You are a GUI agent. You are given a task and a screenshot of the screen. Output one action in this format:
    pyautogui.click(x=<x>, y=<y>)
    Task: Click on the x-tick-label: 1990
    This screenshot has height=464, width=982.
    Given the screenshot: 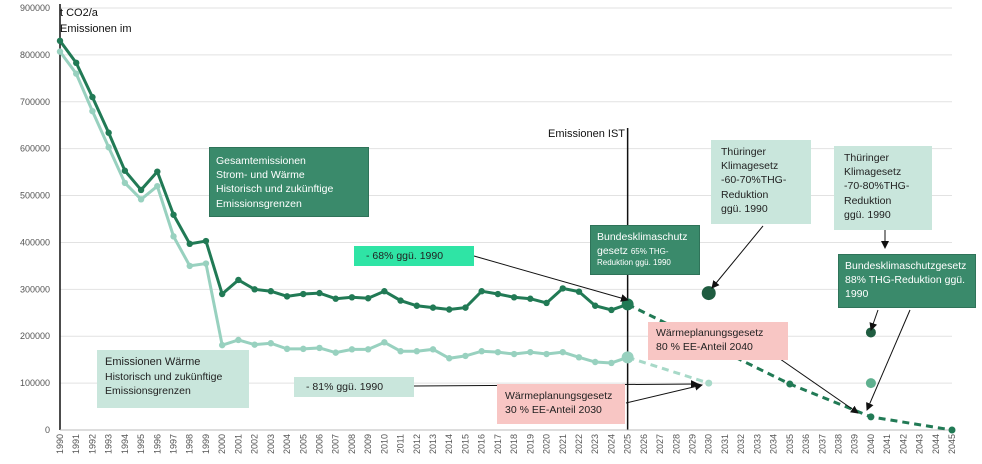 What is the action you would take?
    pyautogui.click(x=60, y=444)
    